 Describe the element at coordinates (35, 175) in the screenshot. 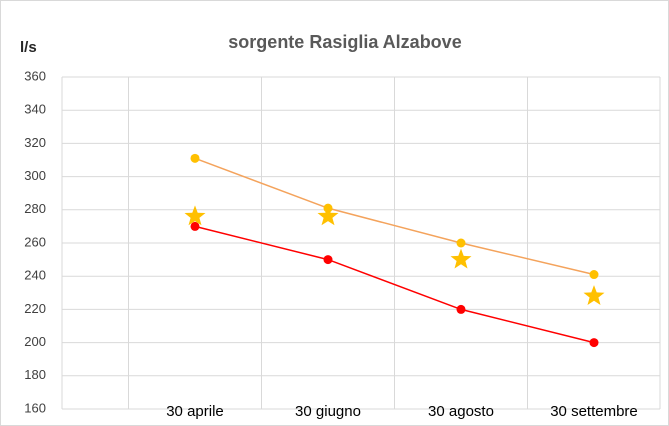

I see `y-tick-label: 300` at that location.